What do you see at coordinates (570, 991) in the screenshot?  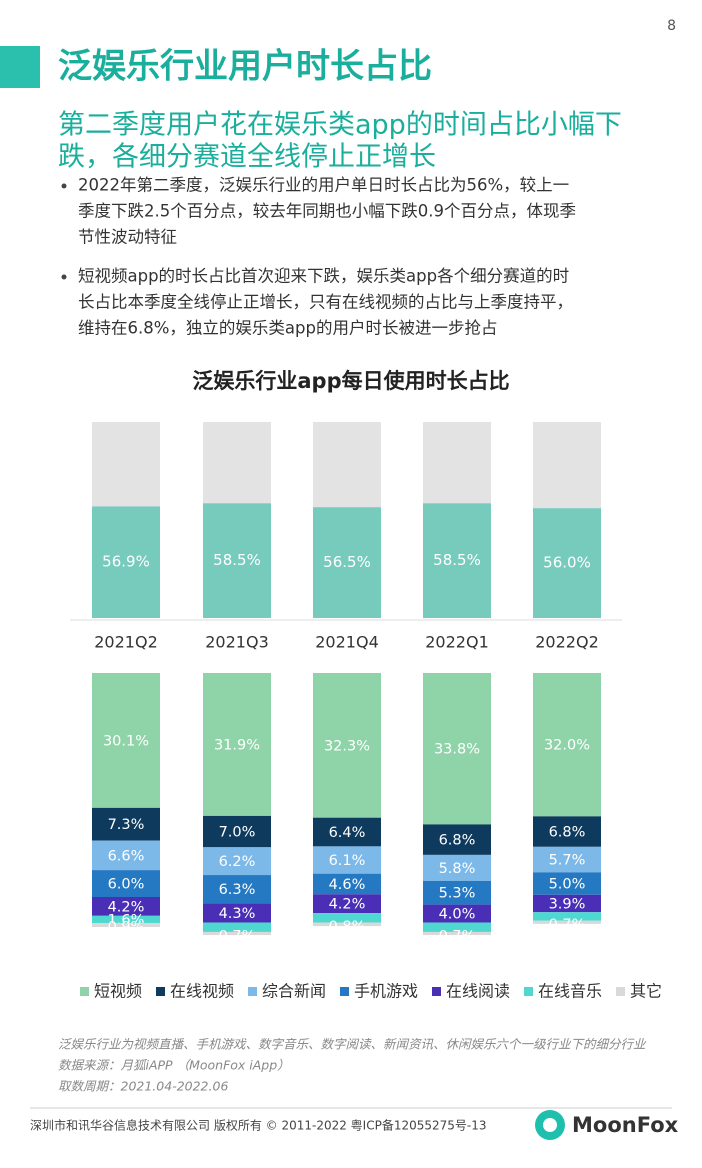 I see `legend-label: 在线音乐` at bounding box center [570, 991].